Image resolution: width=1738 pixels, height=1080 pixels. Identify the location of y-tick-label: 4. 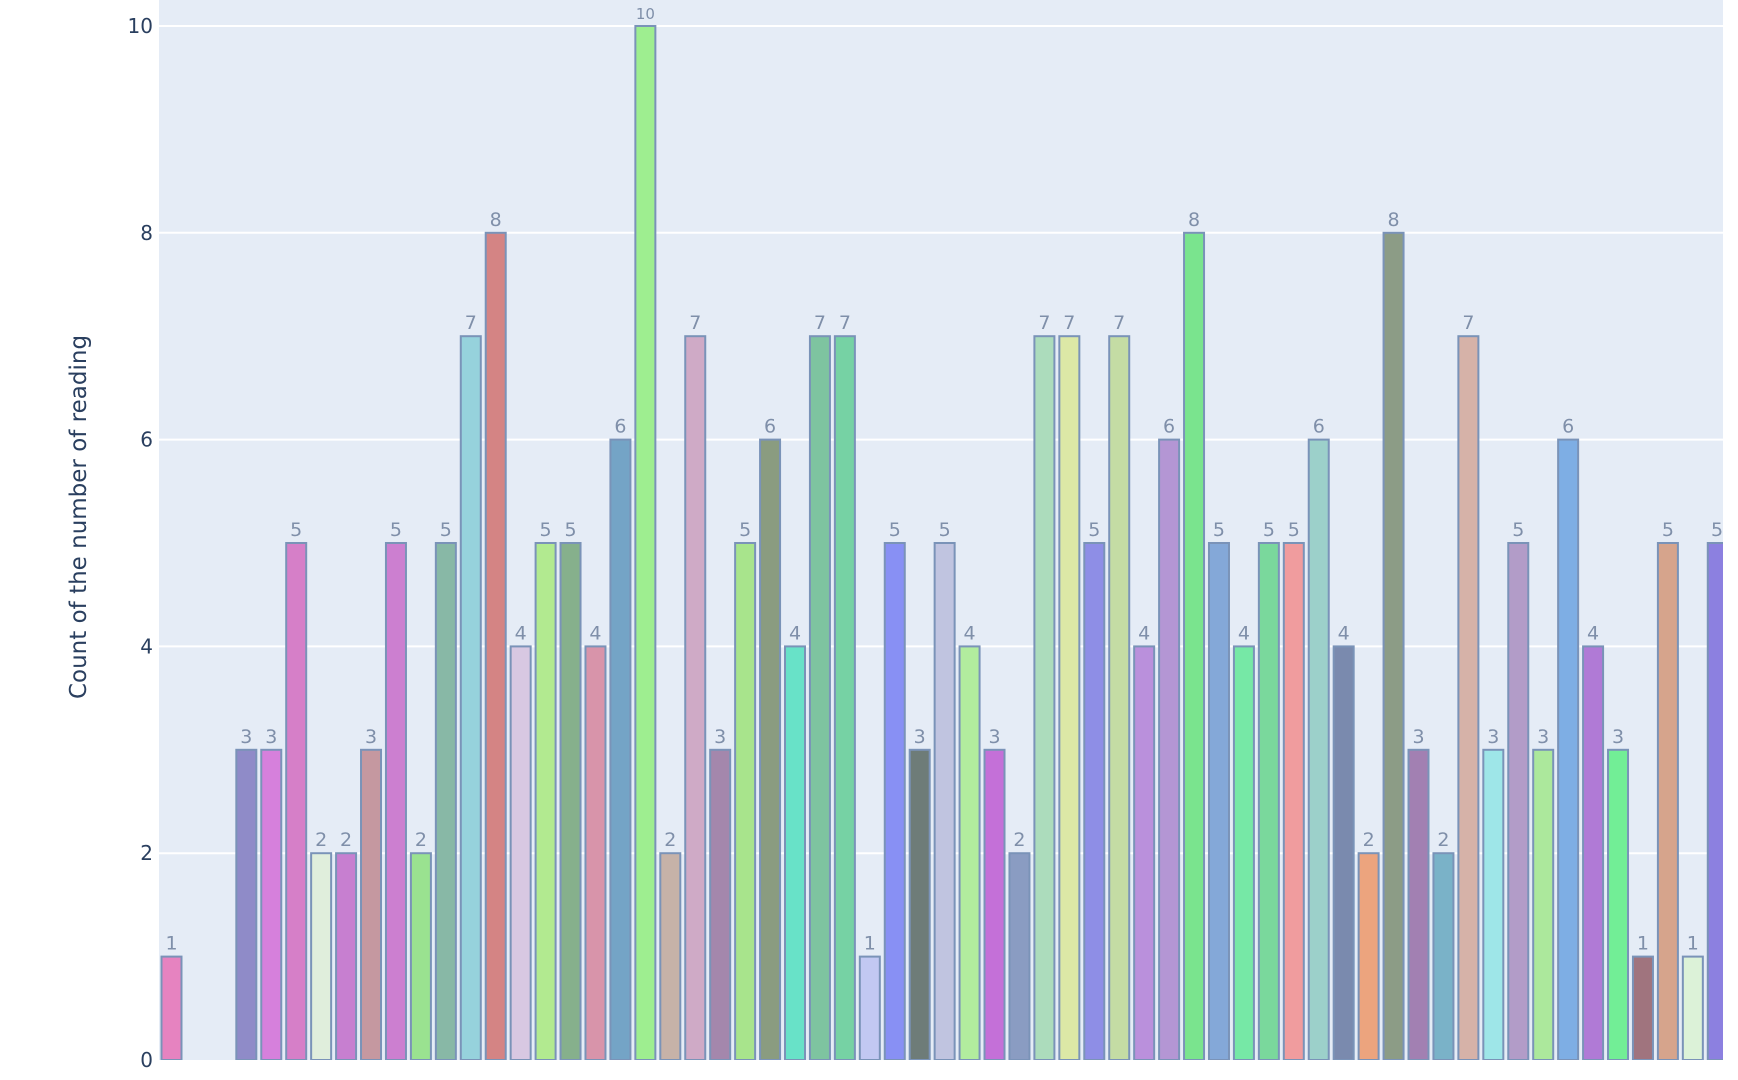
(146, 646).